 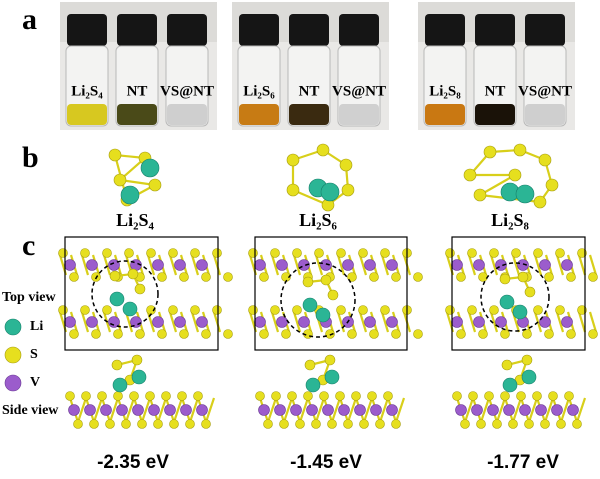 What do you see at coordinates (87, 91) in the screenshot?
I see `vial-label: Li₂S₄` at bounding box center [87, 91].